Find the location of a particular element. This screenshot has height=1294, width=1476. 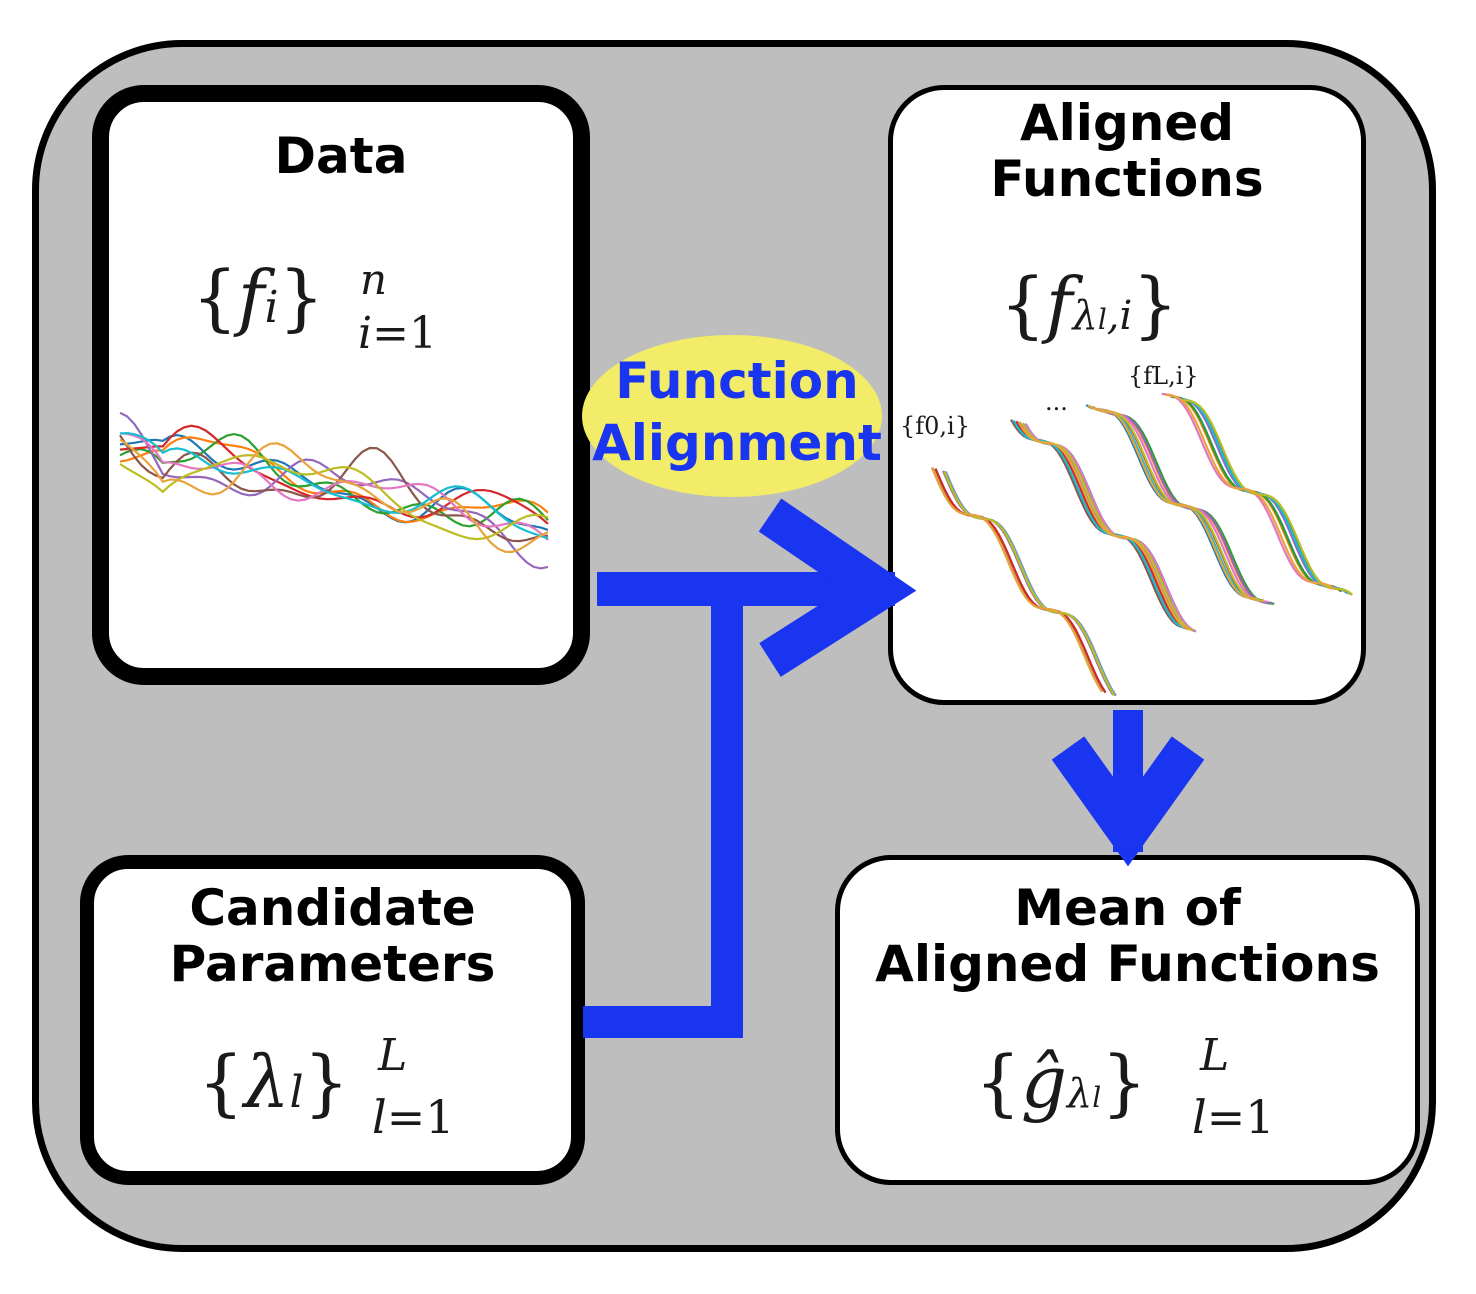

arrow-head-right is located at coordinates (837, 587).